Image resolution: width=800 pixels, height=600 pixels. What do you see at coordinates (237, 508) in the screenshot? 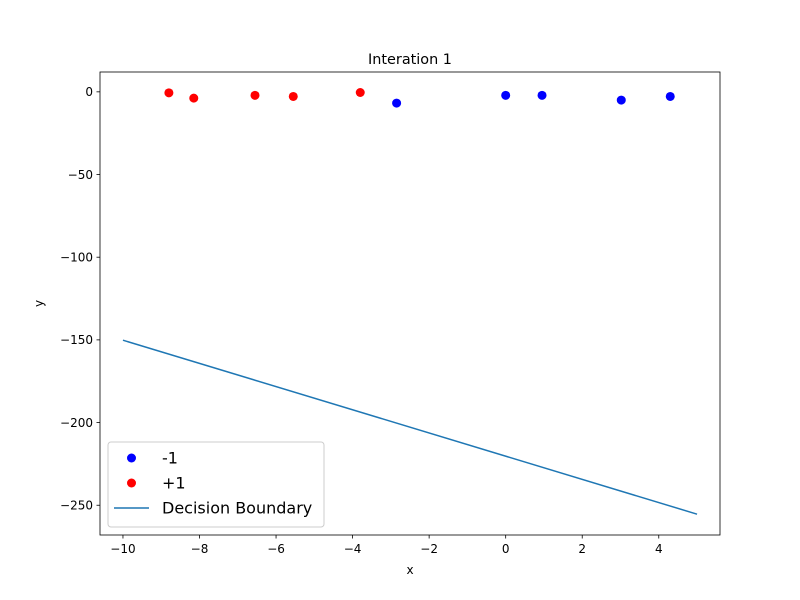
I see `legend-entry-label: Decision Boundary` at bounding box center [237, 508].